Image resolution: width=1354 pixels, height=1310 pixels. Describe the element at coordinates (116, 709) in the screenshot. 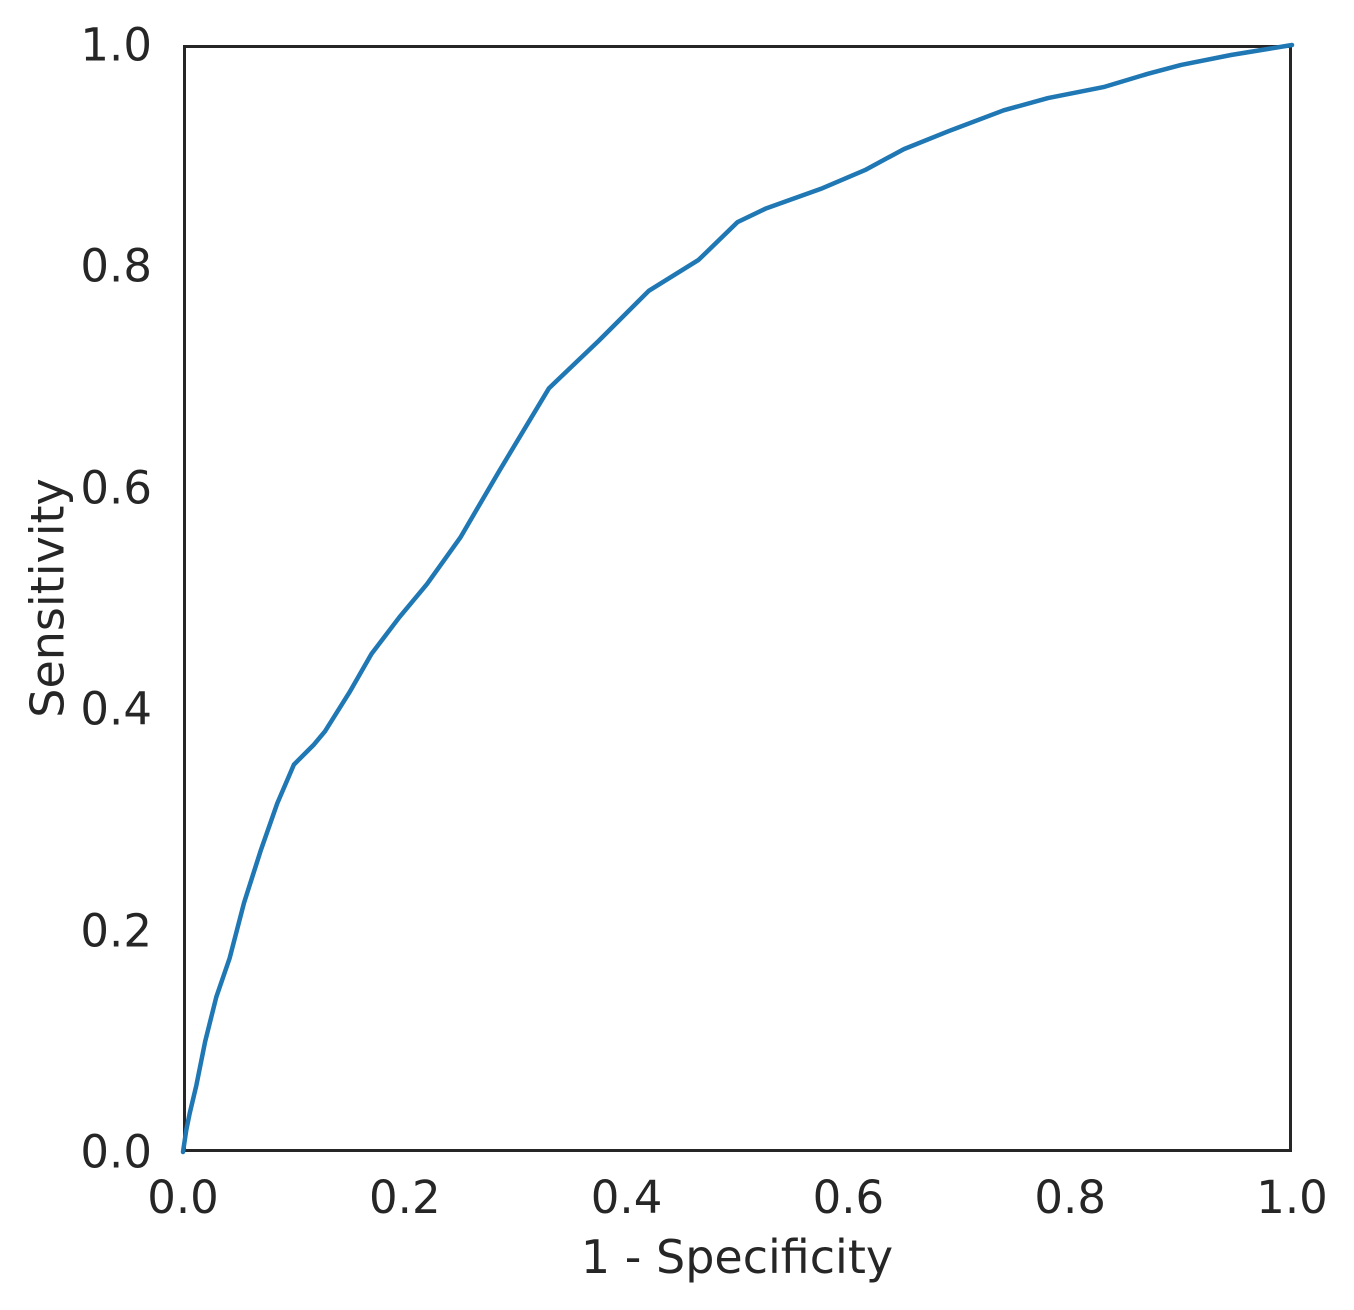

I see `y-tick-label: 0.4` at that location.